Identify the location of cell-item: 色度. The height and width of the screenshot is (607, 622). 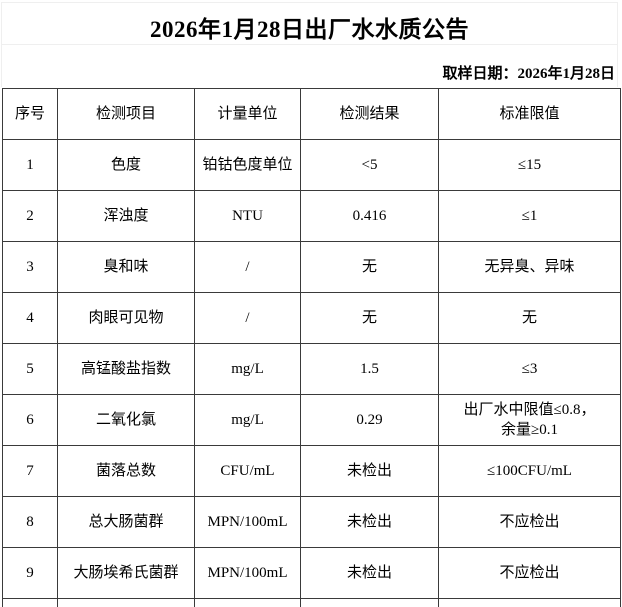
(126, 165).